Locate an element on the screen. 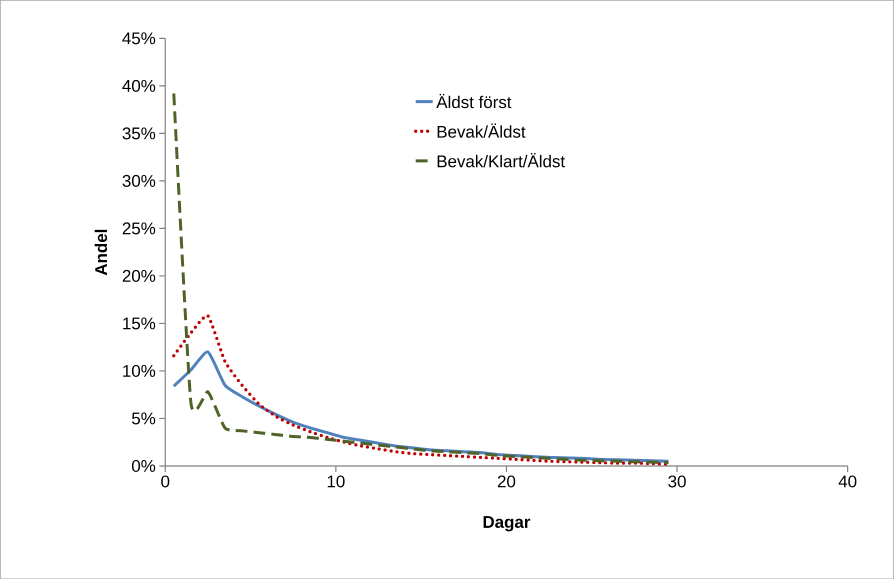  x-tick-label: 0 is located at coordinates (165, 481).